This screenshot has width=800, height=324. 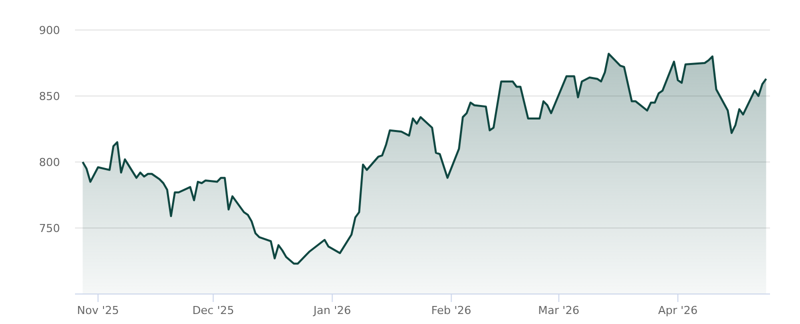 What do you see at coordinates (49, 162) in the screenshot?
I see `y-tick-label: 800` at bounding box center [49, 162].